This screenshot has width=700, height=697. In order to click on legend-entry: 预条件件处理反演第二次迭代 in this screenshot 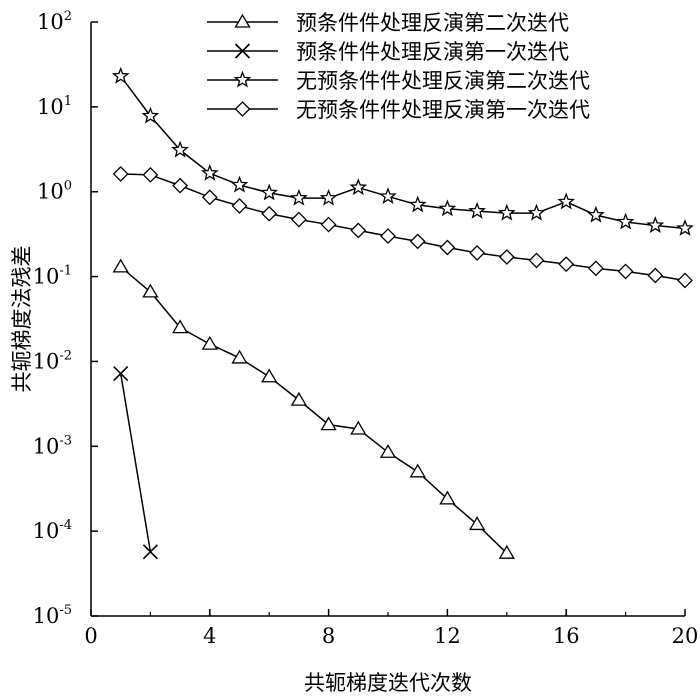, I will do `click(388, 23)`.